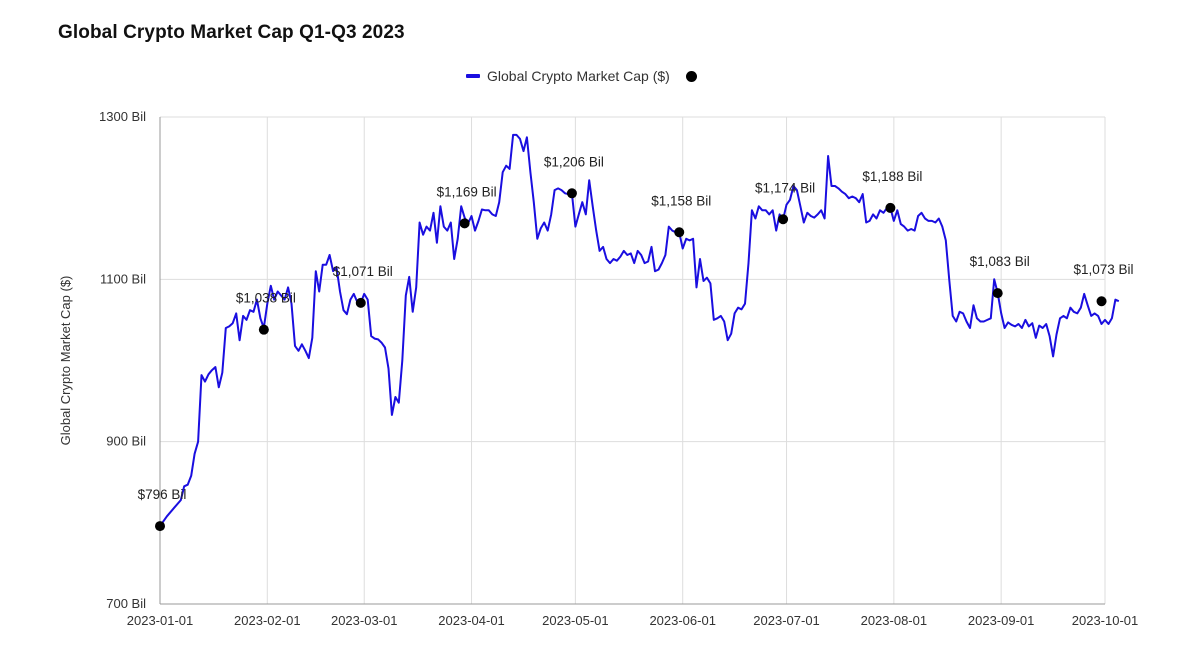 The height and width of the screenshot is (650, 1200). What do you see at coordinates (892, 176) in the screenshot?
I see `data-label: $1,188 Bil` at bounding box center [892, 176].